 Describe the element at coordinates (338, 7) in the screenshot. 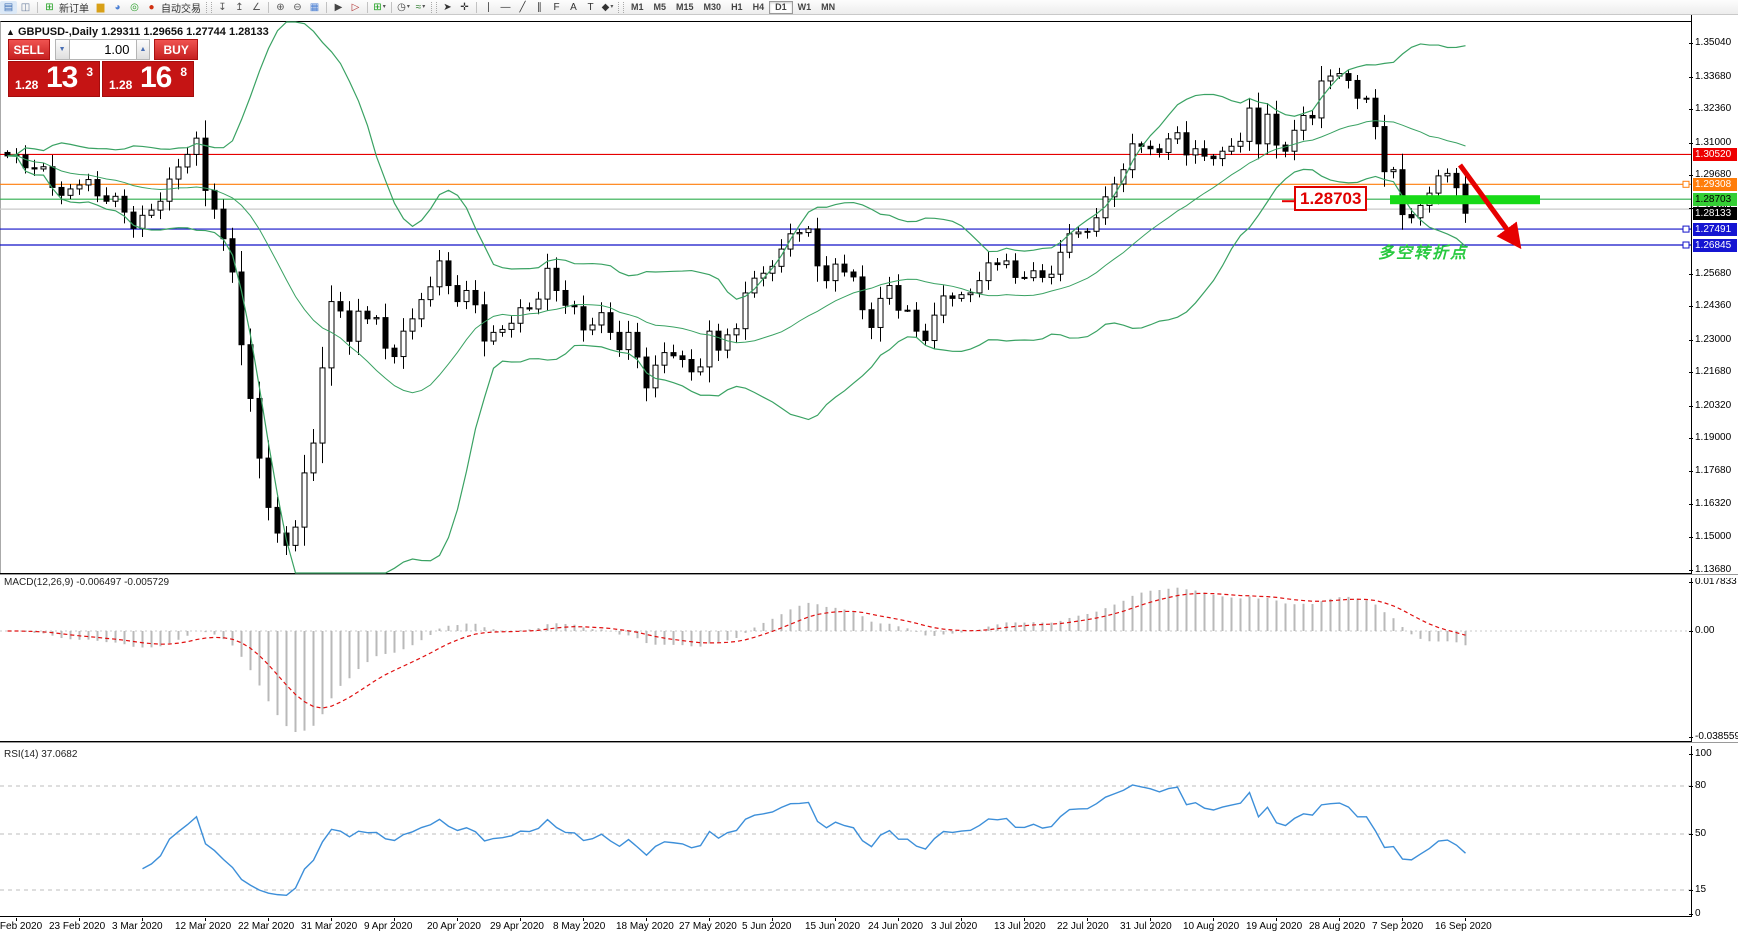

I see `step-forward-icon: ▶` at that location.